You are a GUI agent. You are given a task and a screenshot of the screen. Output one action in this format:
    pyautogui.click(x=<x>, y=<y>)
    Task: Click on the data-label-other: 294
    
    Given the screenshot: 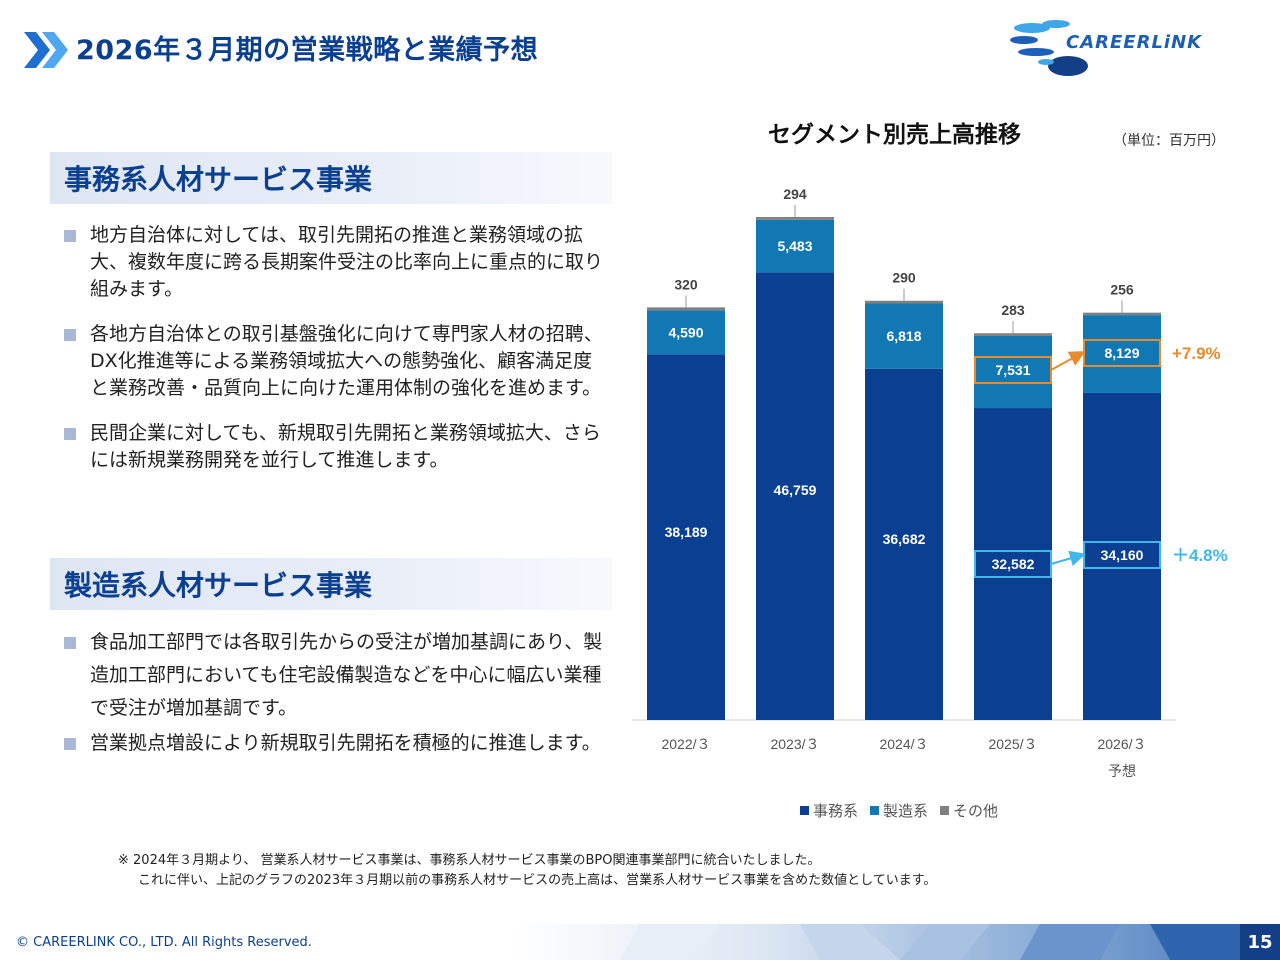 What is the action you would take?
    pyautogui.click(x=795, y=194)
    